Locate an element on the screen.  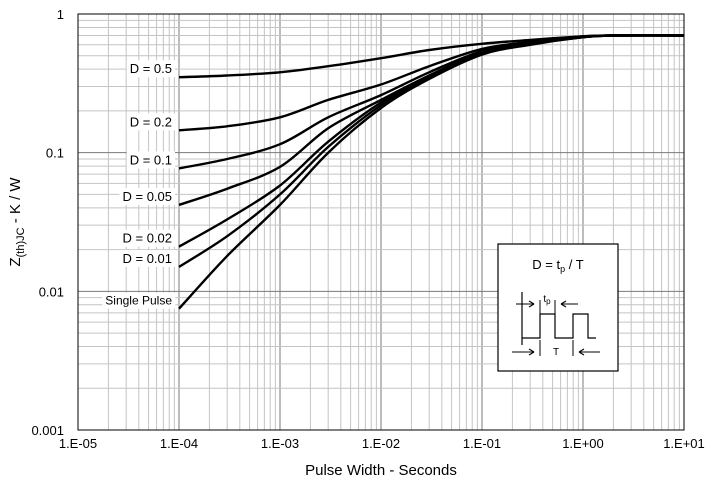
y-axis-title: Z(th)JC - K / W is located at coordinates (17, 222).